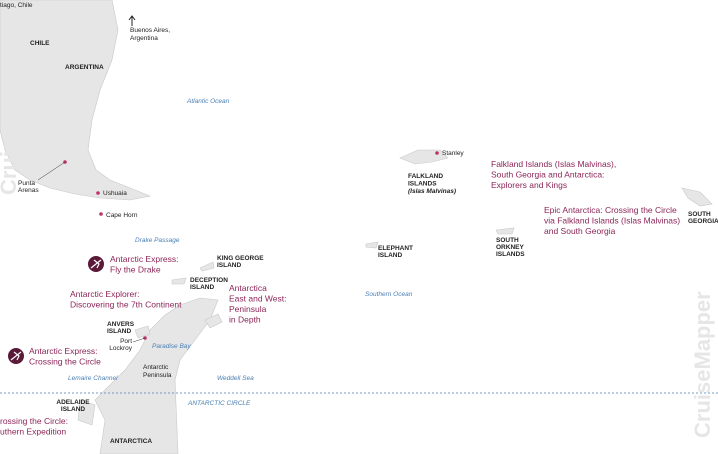  What do you see at coordinates (104, 294) in the screenshot?
I see `route-link: Antarctic Explorer:` at bounding box center [104, 294].